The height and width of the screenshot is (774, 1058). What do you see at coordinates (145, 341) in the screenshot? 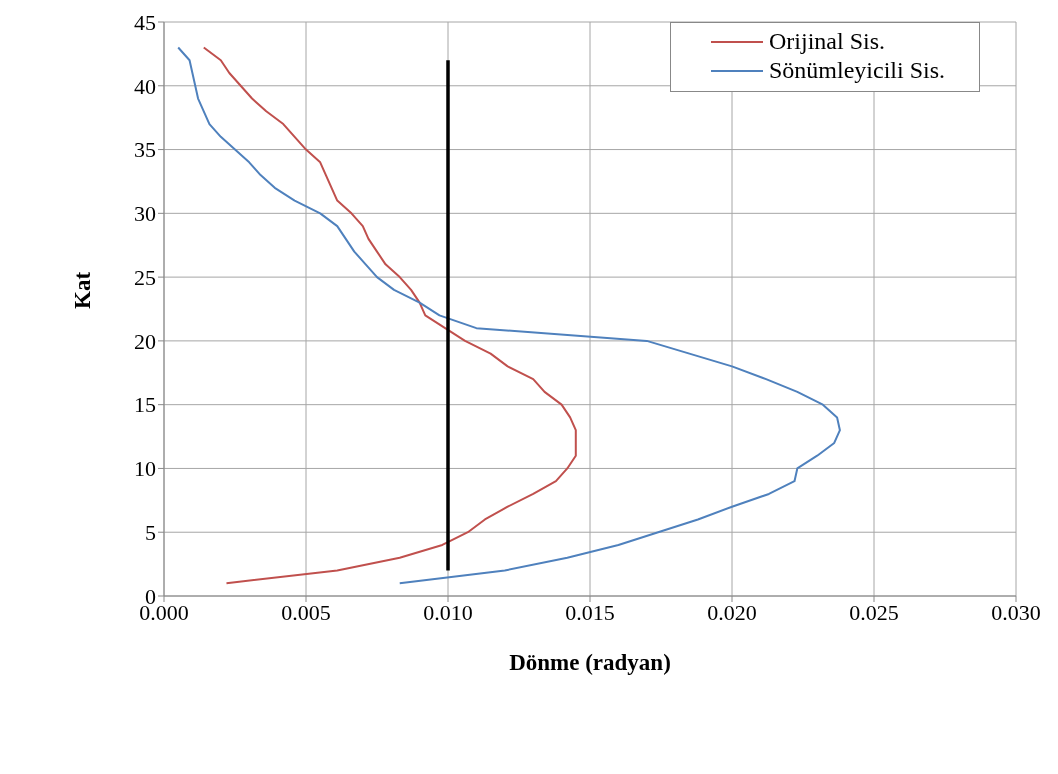
I see `y-tick-label: 20` at bounding box center [145, 341].